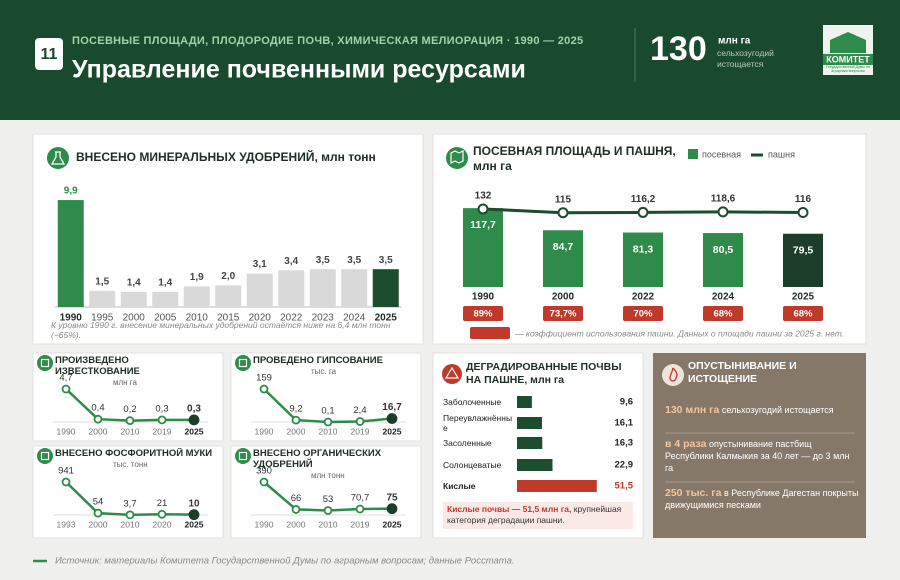  I want to click on ratio-label: 89%, so click(483, 314).